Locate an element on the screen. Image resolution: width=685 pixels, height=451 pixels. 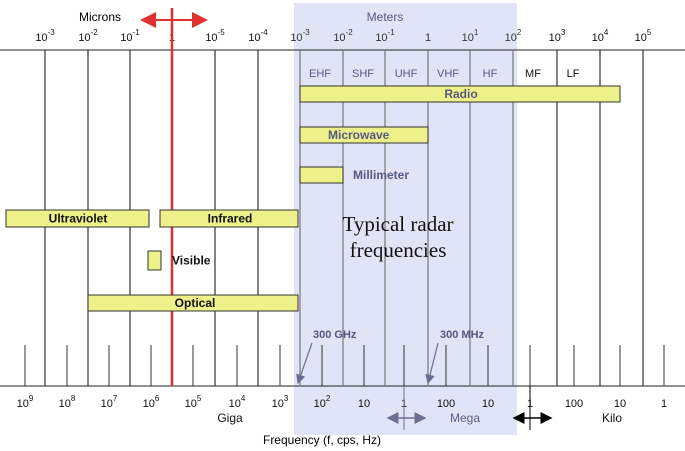
bar-label: Ultraviolet is located at coordinates (78, 219).